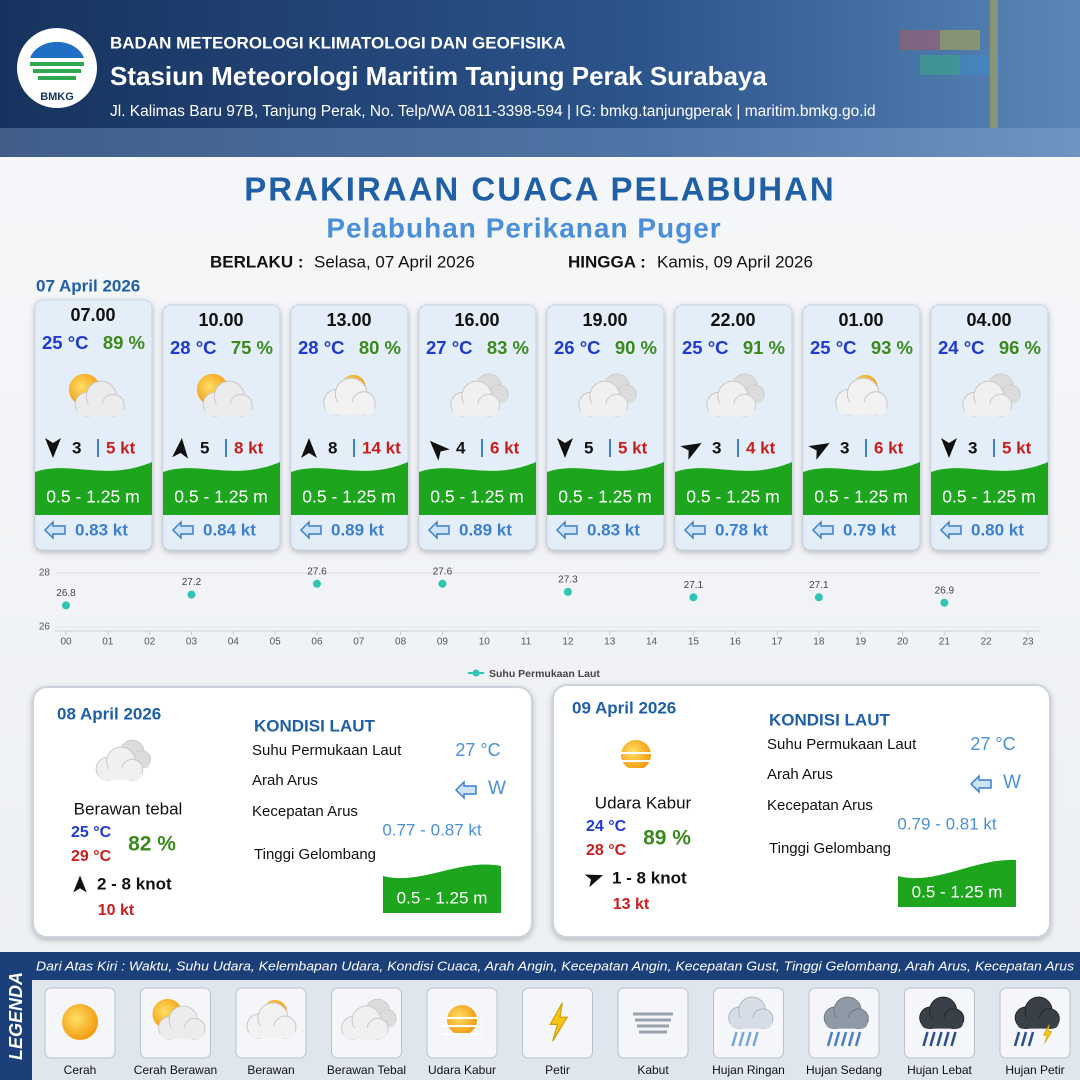  Describe the element at coordinates (568, 580) in the screenshot. I see `data-label: 27.3` at that location.